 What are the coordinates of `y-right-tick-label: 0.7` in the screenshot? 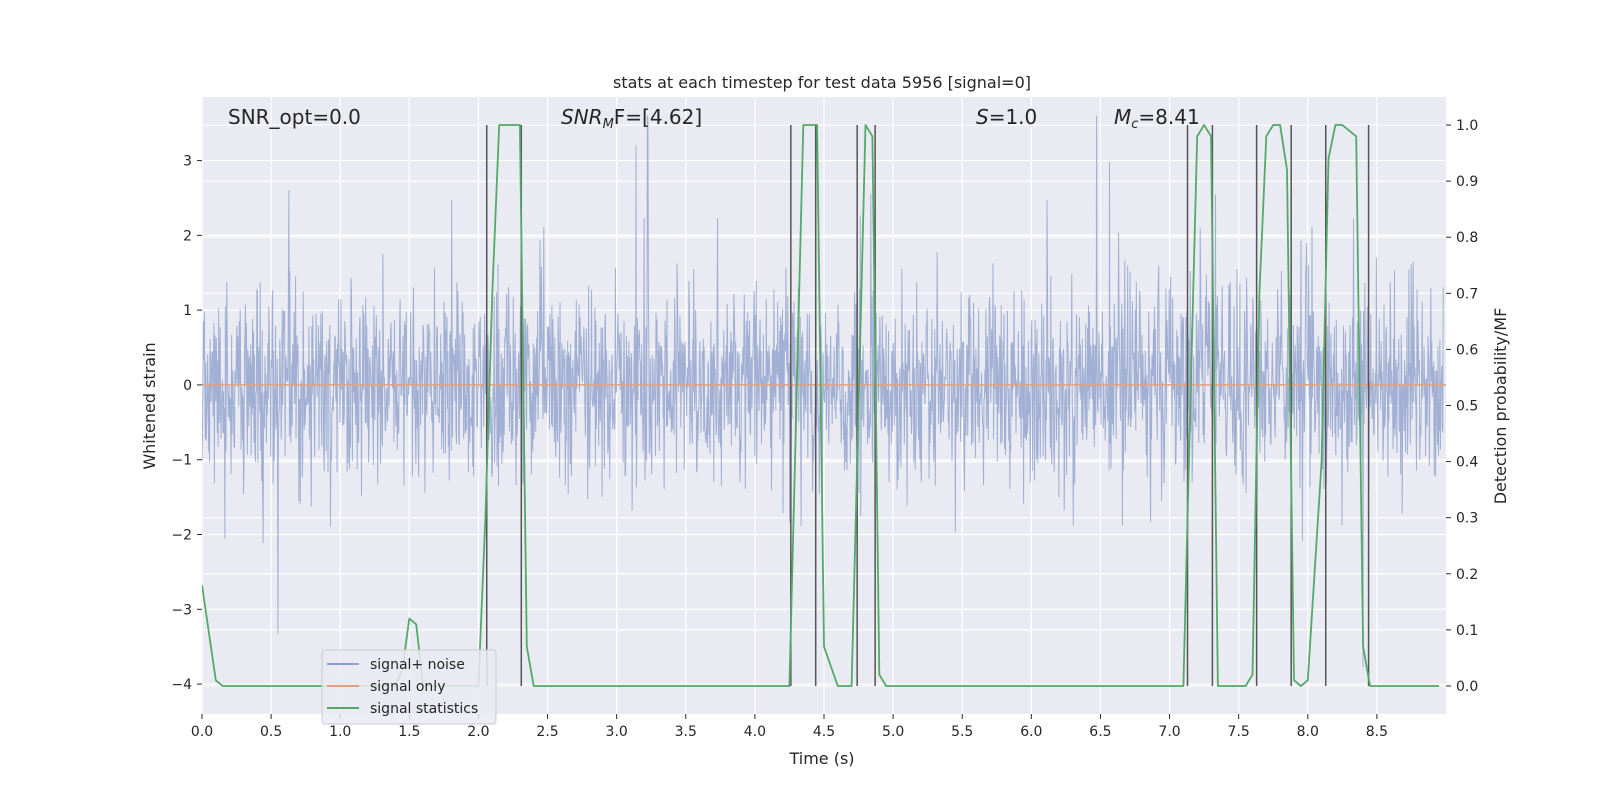 It's located at (1467, 294).